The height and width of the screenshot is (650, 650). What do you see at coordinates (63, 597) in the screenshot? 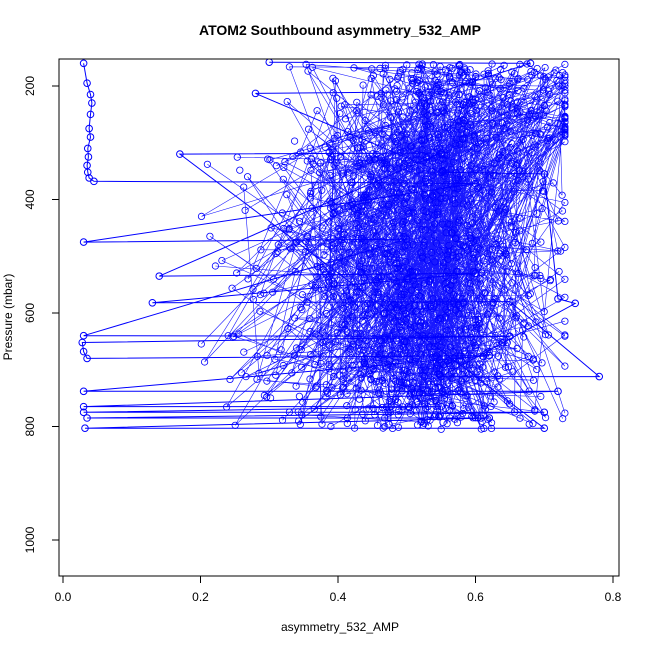
I see `x-tick-label: 0.0` at bounding box center [63, 597].